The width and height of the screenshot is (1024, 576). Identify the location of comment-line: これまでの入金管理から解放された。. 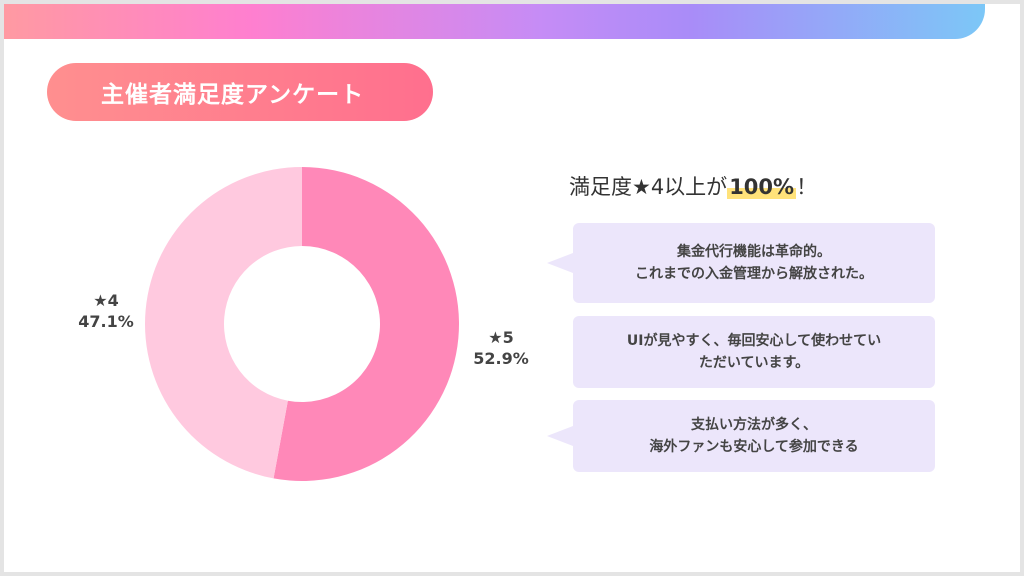
(754, 274).